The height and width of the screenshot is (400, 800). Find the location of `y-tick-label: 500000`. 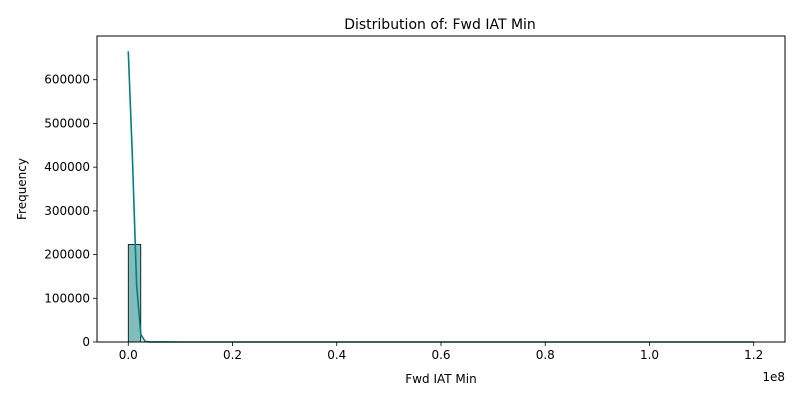

y-tick-label: 500000 is located at coordinates (67, 123).